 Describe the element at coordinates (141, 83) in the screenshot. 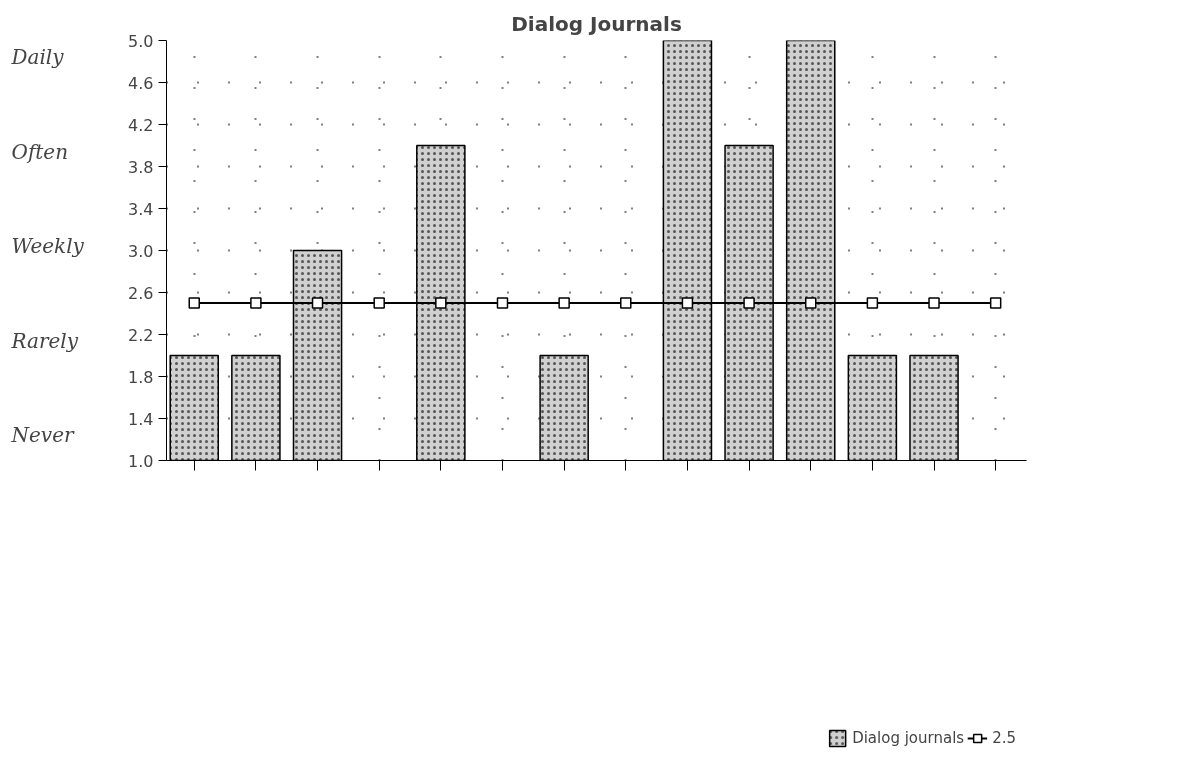

I see `y-tick-label: 4.6` at that location.